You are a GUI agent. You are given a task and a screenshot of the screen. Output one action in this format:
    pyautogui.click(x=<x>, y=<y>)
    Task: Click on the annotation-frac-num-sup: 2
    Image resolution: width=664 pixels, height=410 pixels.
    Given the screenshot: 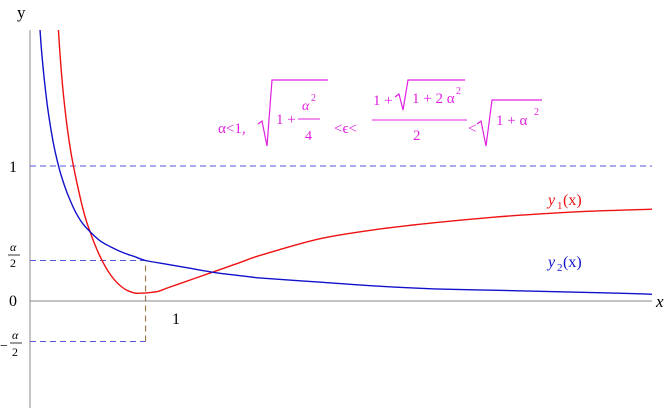 What is the action you would take?
    pyautogui.click(x=458, y=91)
    